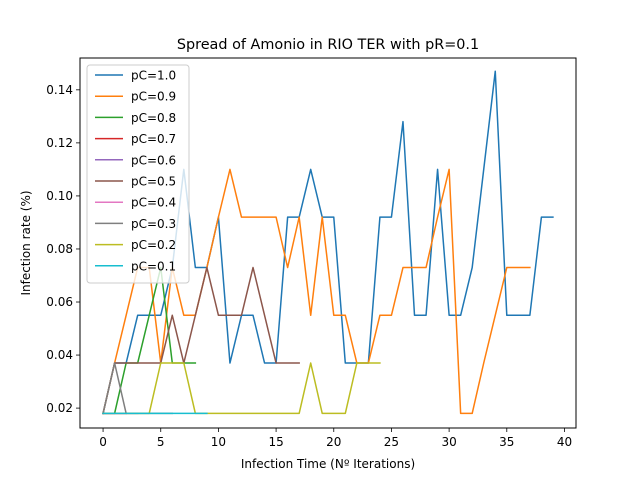 Image resolution: width=640 pixels, height=480 pixels. I want to click on x-tick-label: 0, so click(103, 442).